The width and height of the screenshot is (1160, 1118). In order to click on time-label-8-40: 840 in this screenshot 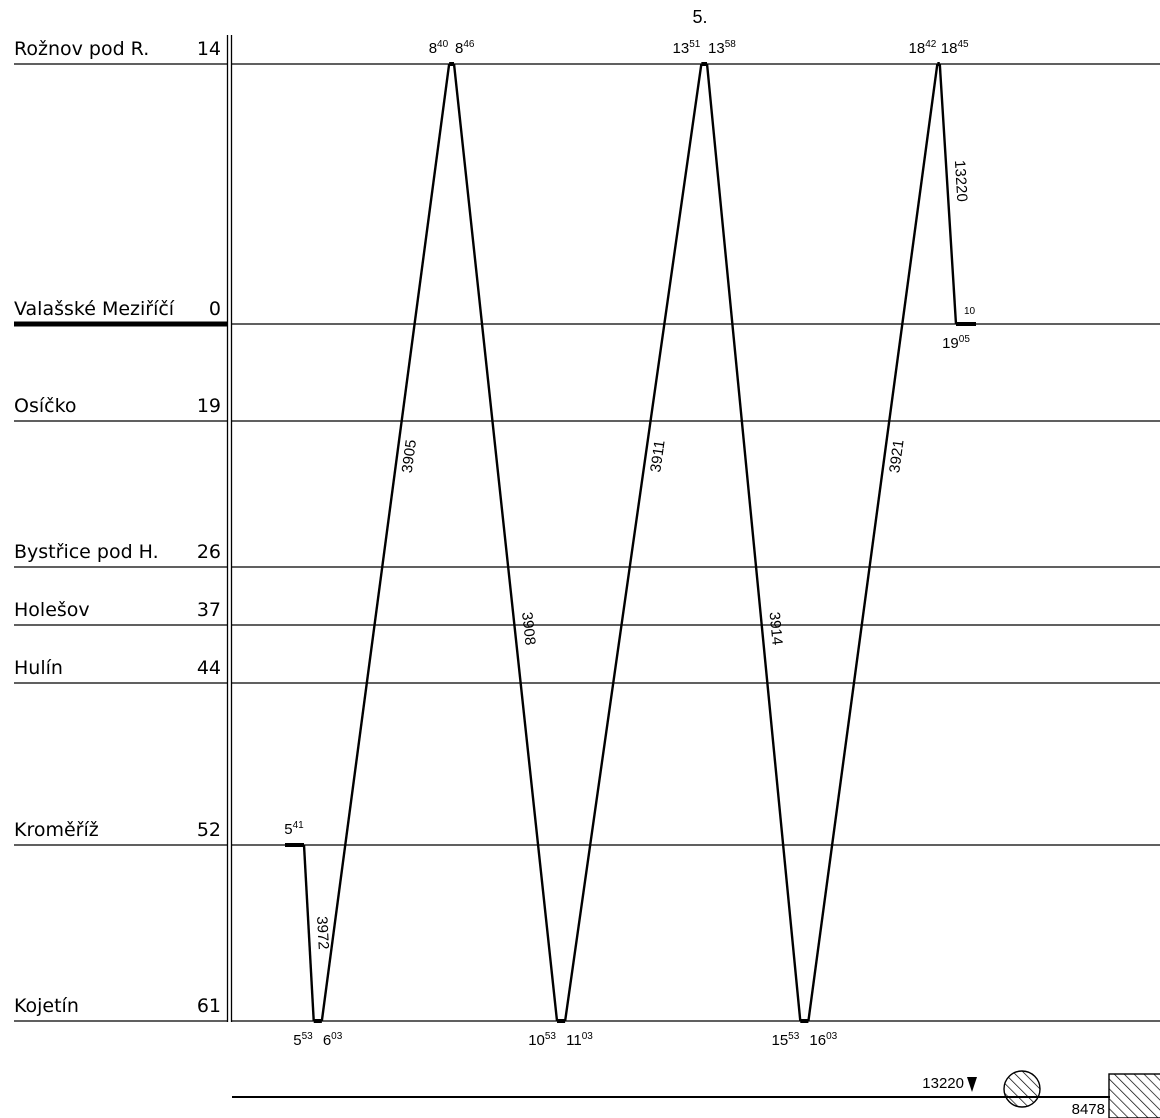, I will do `click(439, 48)`.